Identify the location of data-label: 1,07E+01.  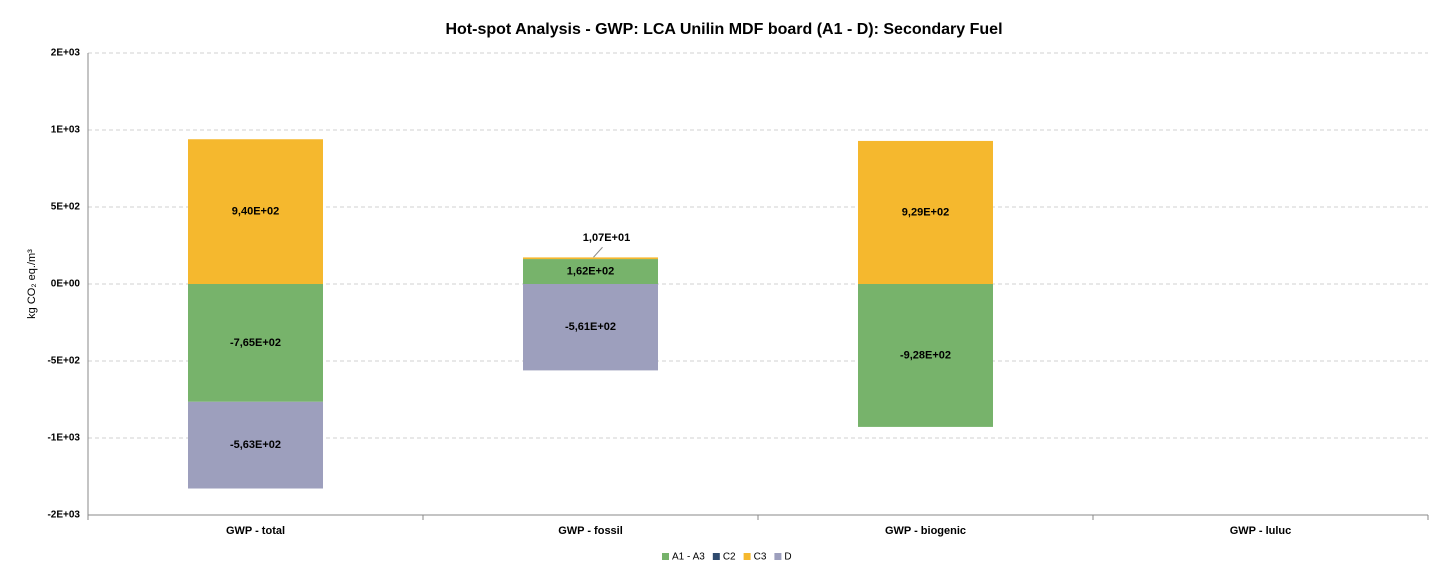
(606, 238).